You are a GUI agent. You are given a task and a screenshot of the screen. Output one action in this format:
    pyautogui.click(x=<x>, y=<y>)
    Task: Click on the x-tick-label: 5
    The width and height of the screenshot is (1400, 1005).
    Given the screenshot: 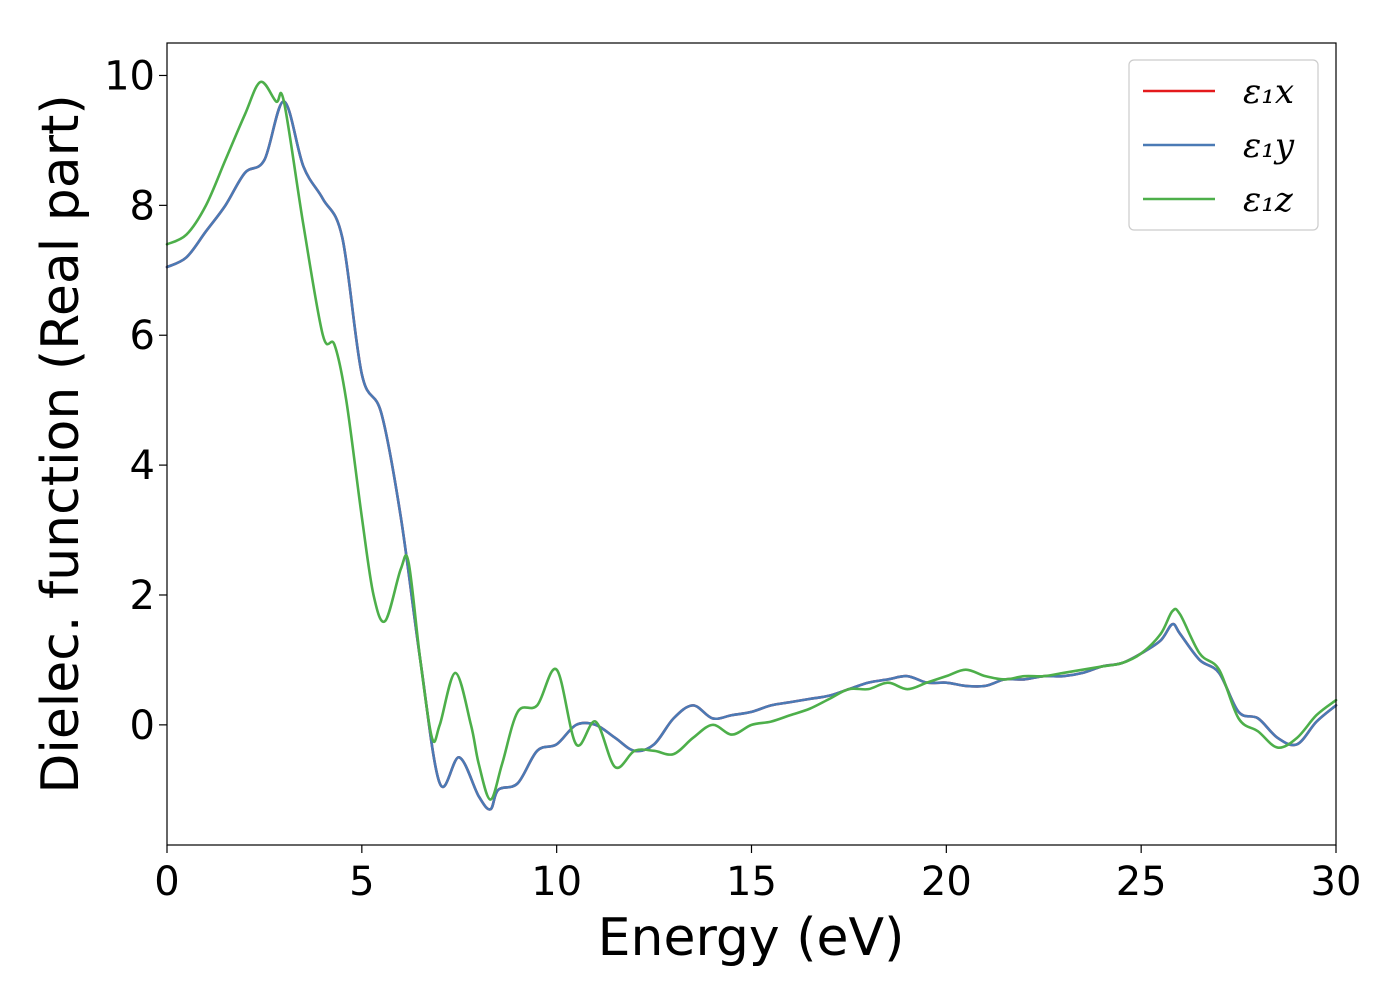 What is the action you would take?
    pyautogui.click(x=361, y=882)
    